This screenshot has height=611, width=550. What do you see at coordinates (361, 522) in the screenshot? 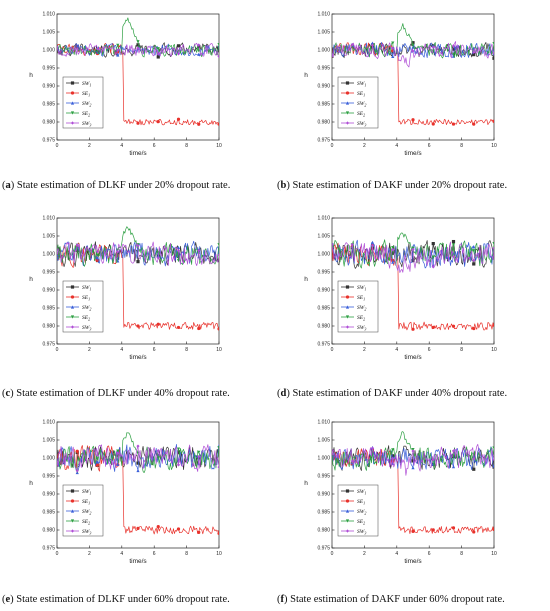
I see `legend-entry-se2: SE2` at bounding box center [361, 522].